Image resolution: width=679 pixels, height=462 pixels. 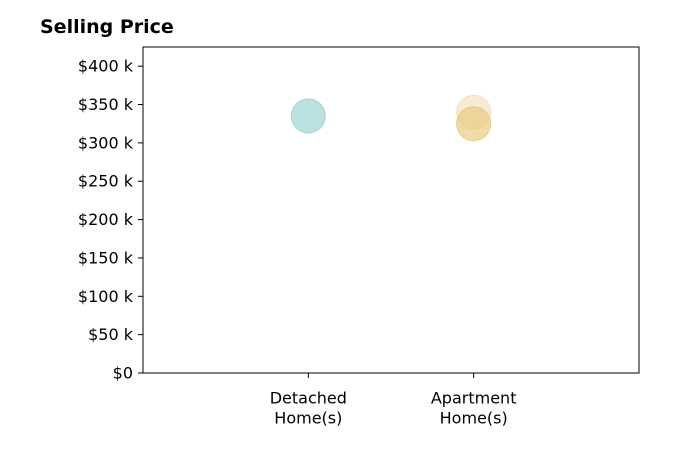 I want to click on y-tick-label: $400 k, so click(x=106, y=66).